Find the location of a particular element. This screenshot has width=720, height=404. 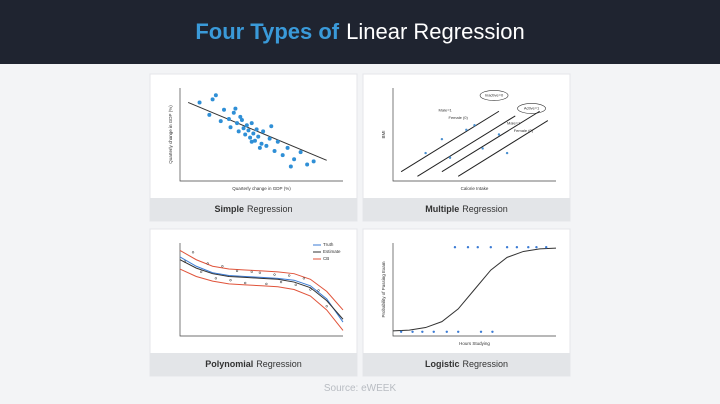

caption: Simple Regression is located at coordinates (253, 209).